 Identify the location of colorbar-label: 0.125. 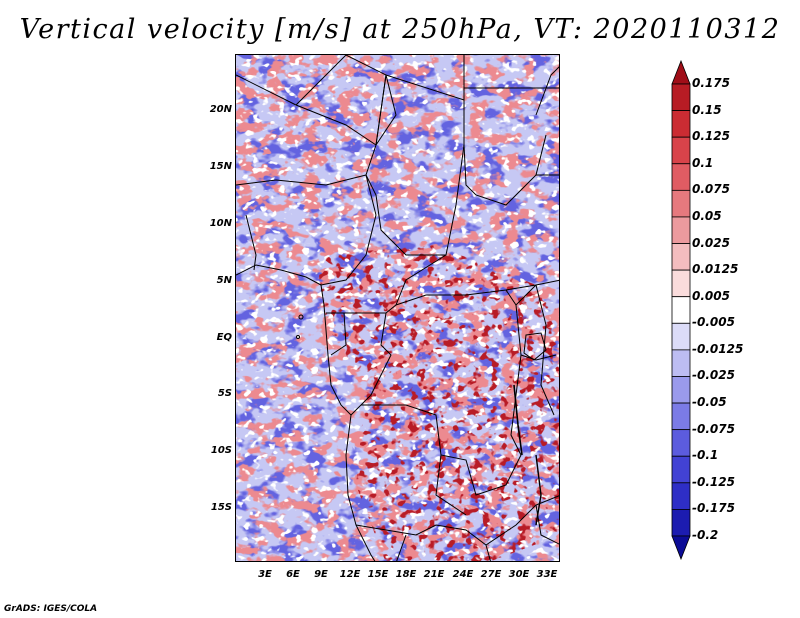
(711, 136).